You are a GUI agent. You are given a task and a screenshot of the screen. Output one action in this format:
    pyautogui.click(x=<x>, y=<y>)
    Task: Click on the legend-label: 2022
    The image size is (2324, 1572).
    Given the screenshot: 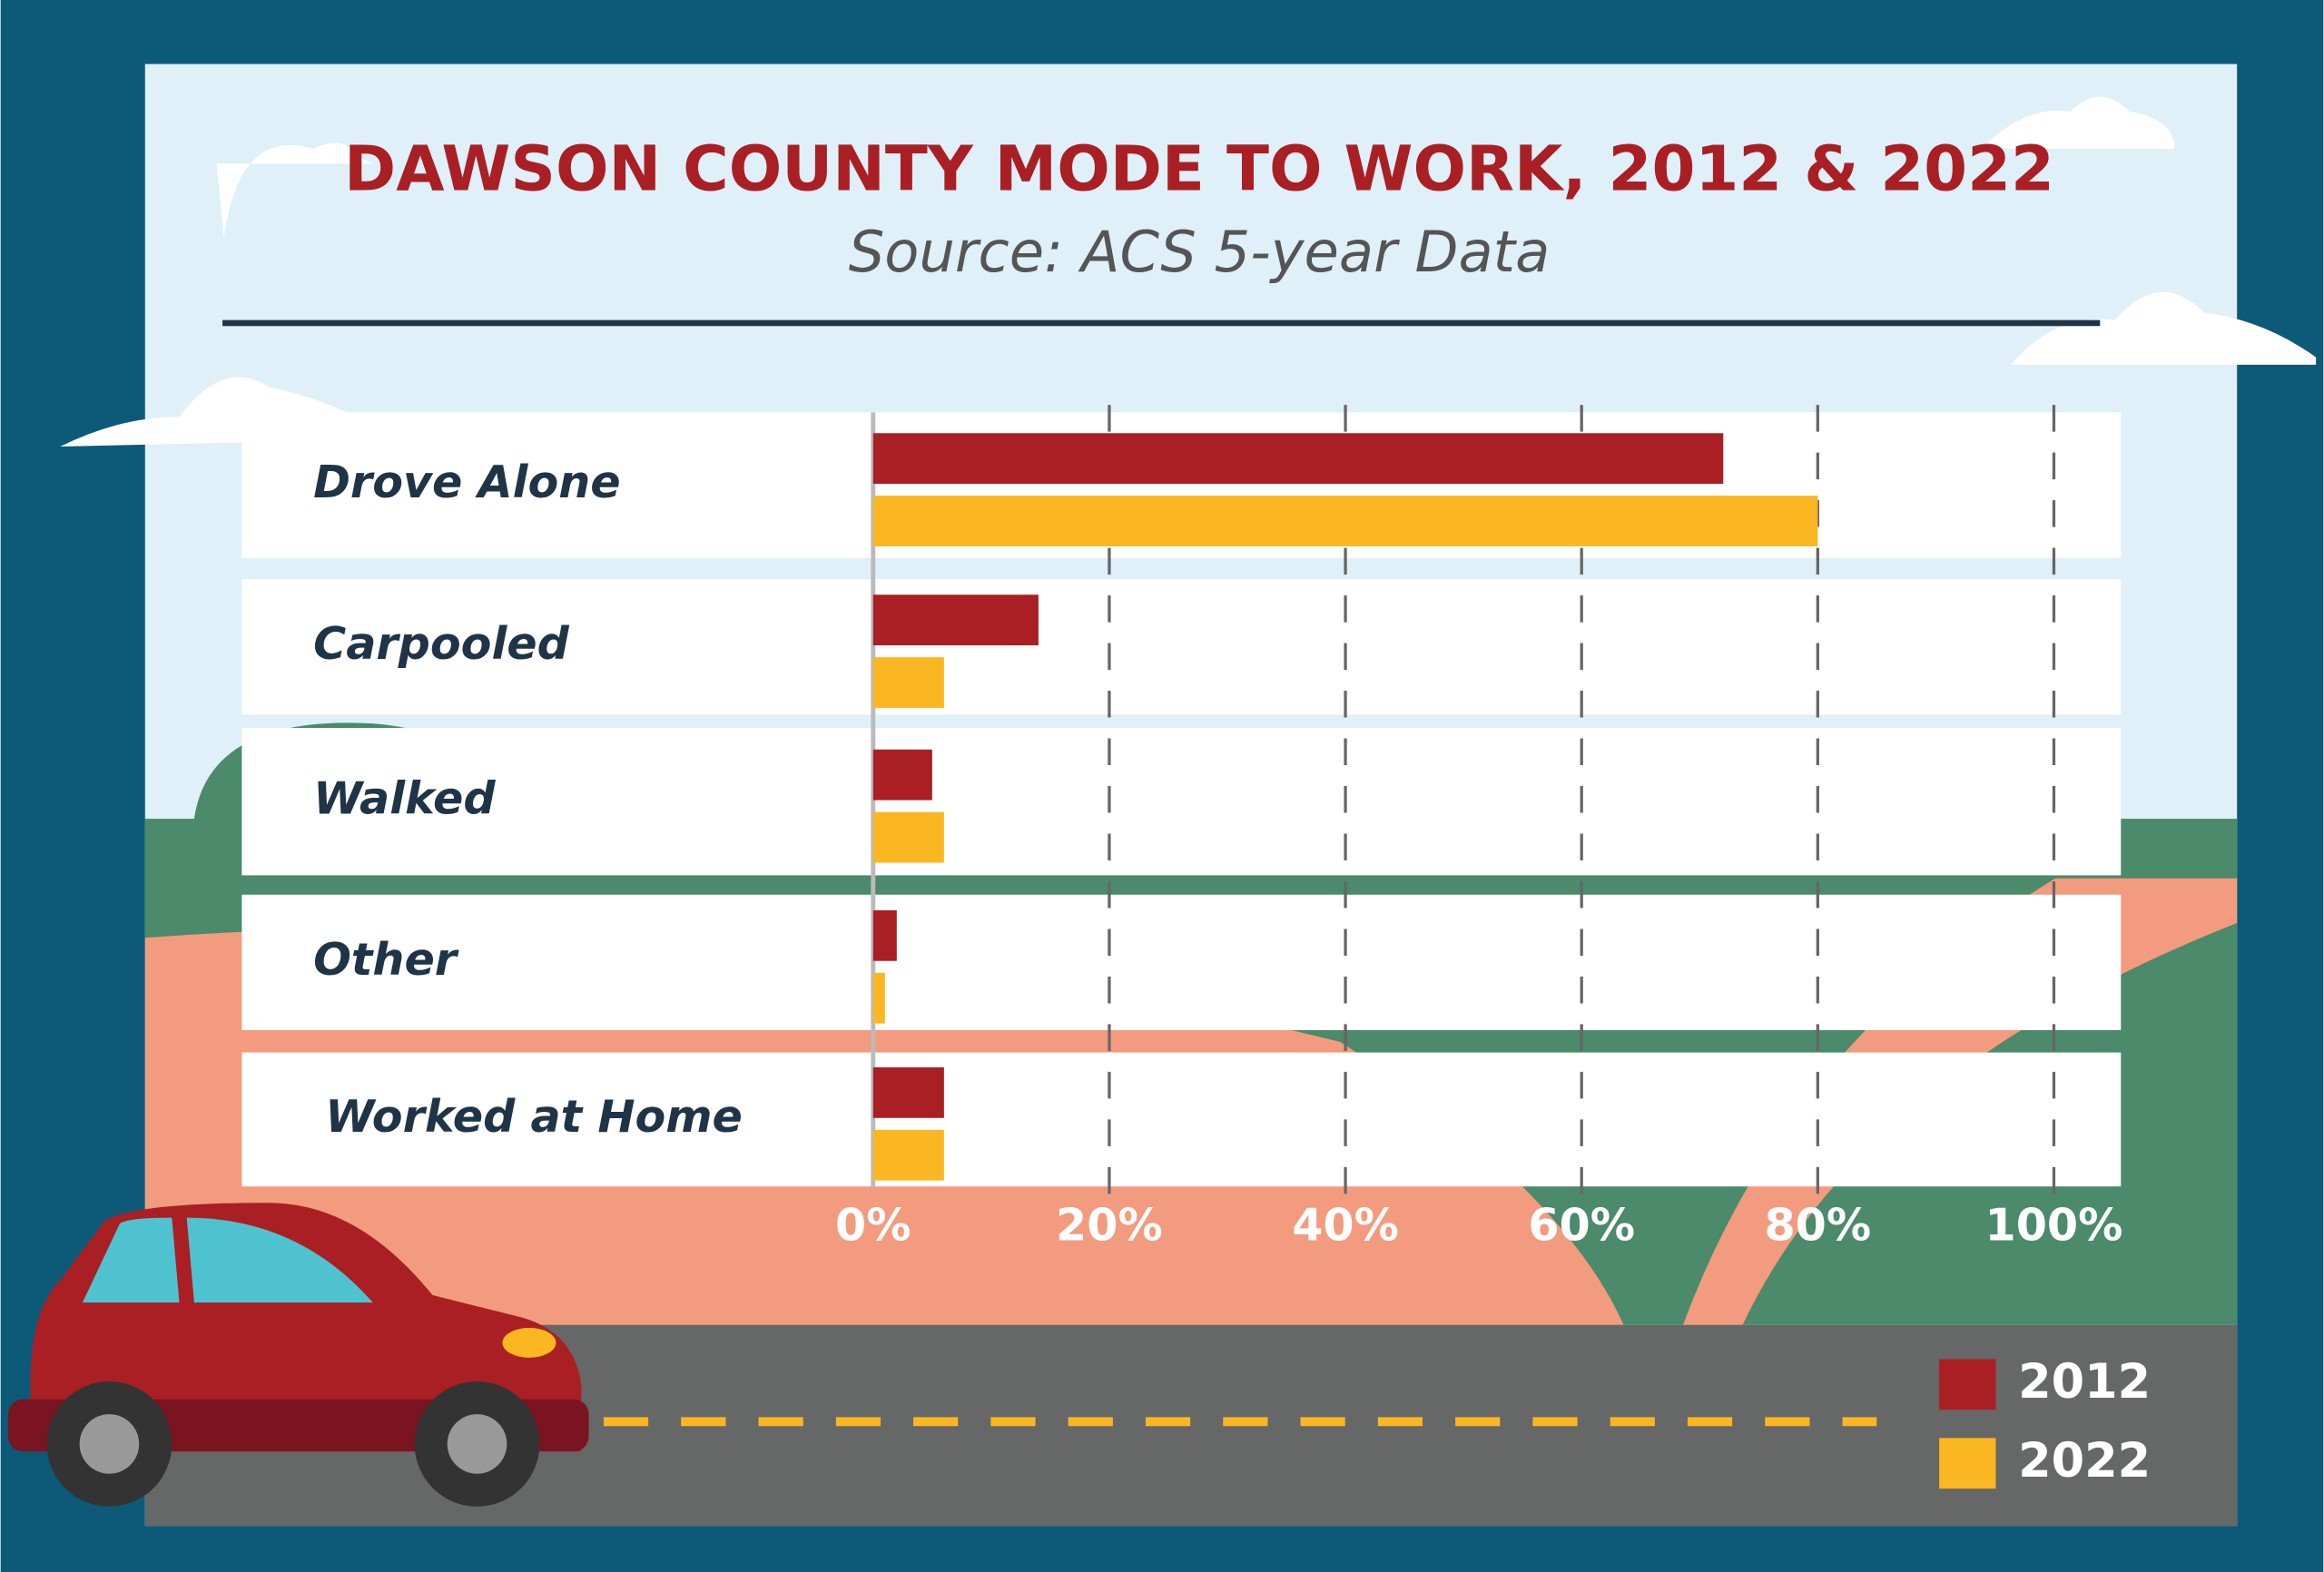 What is the action you would take?
    pyautogui.click(x=2084, y=1460)
    